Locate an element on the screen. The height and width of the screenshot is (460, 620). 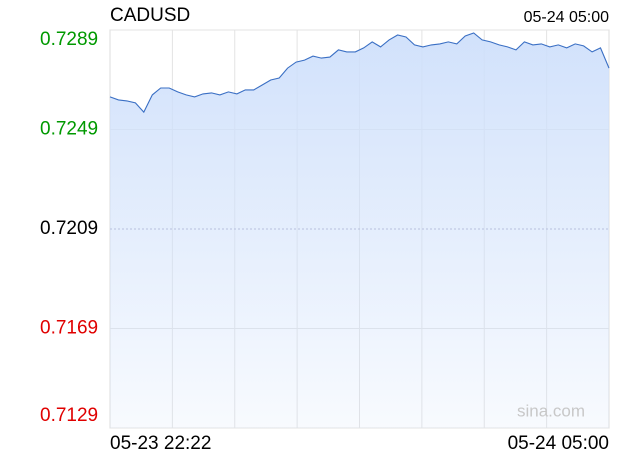
y-tick-label: 0.7249 is located at coordinates (69, 129).